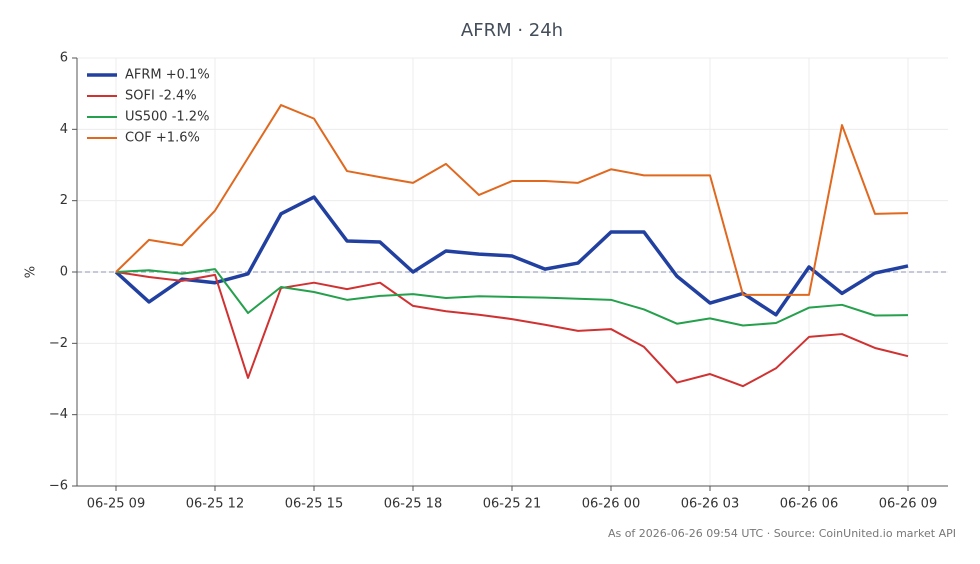 This screenshot has height=564, width=980. What do you see at coordinates (710, 504) in the screenshot?
I see `x-tick-label: 06-26 03` at bounding box center [710, 504].